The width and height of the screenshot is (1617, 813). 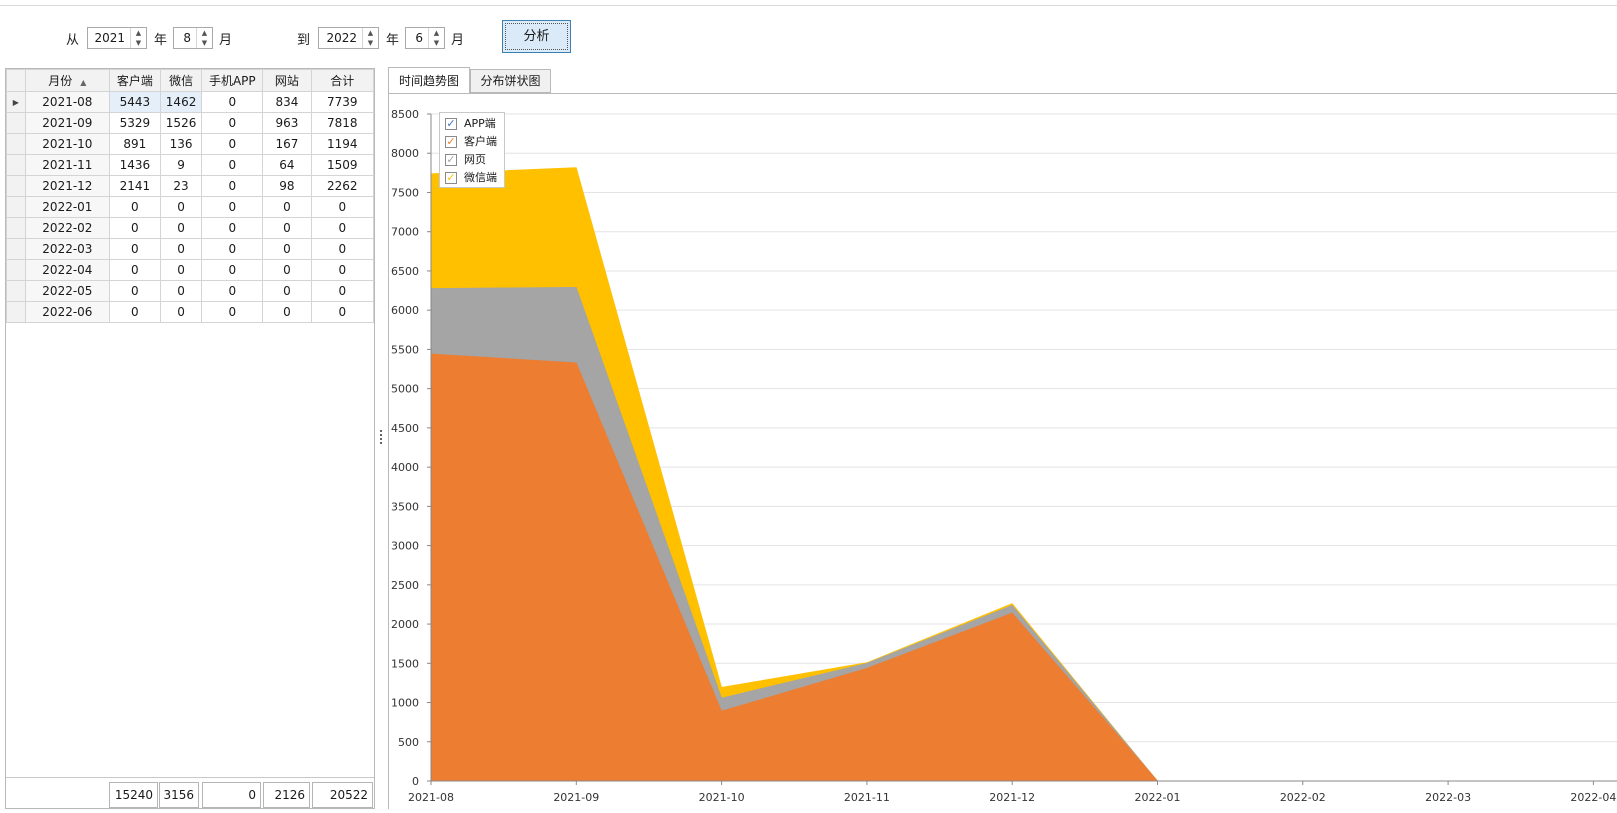 What do you see at coordinates (135, 186) in the screenshot?
I see `cell-client: 2141` at bounding box center [135, 186].